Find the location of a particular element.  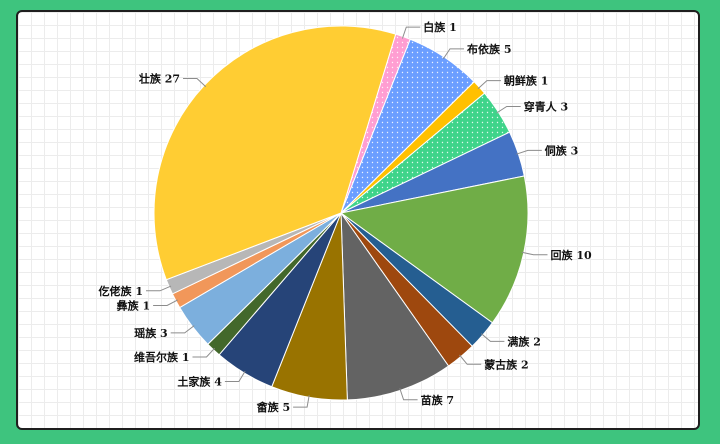

slice-label-2: 朝鲜族 1 is located at coordinates (526, 81).